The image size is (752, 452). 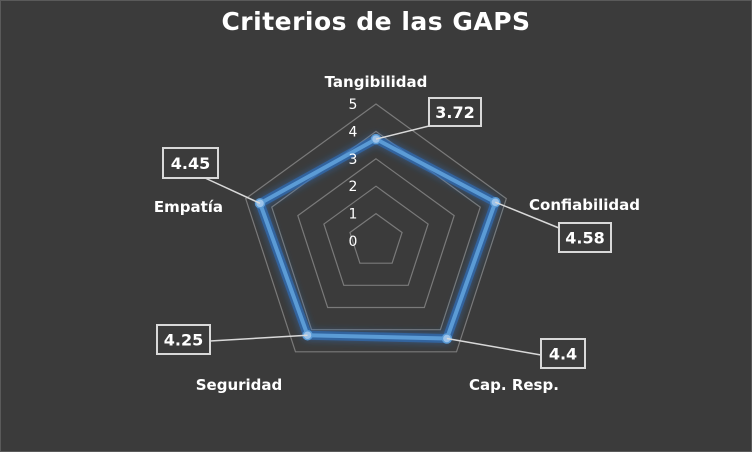 What do you see at coordinates (353, 187) in the screenshot?
I see `tick-label: 2` at bounding box center [353, 187].